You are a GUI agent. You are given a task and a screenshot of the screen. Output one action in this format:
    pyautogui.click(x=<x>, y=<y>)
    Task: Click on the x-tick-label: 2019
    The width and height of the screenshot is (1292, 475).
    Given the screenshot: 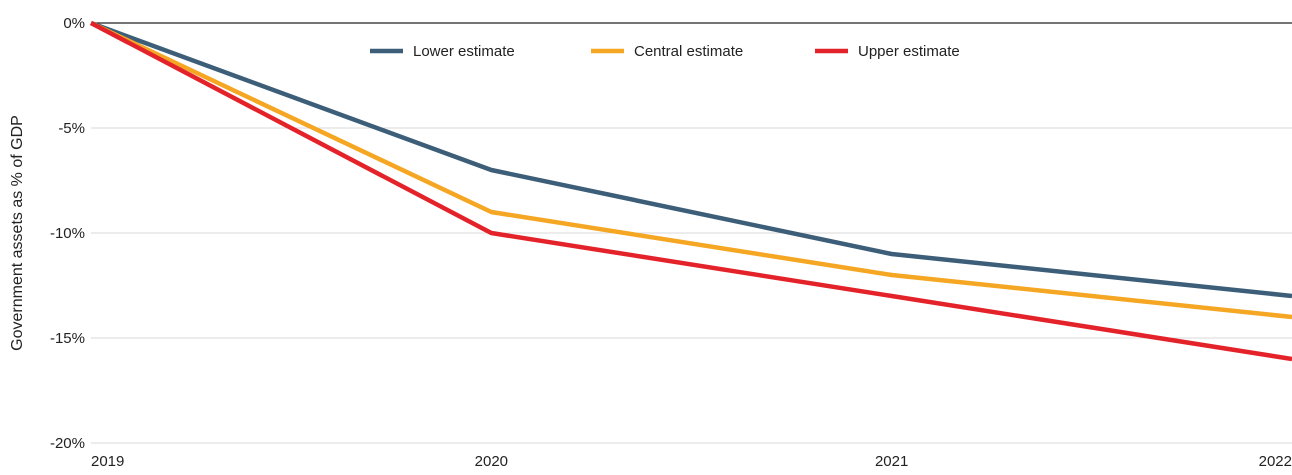 What is the action you would take?
    pyautogui.click(x=107, y=461)
    